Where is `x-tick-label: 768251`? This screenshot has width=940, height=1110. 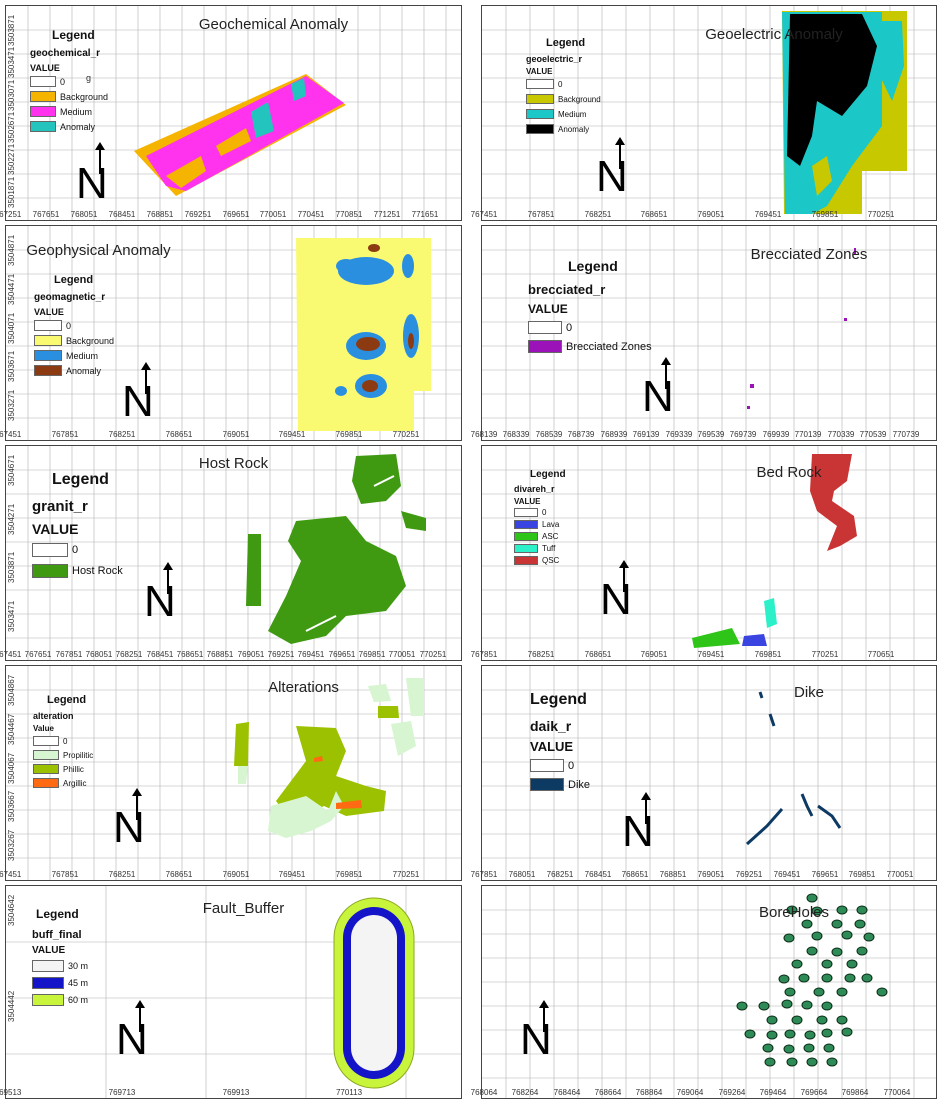 x-tick-label: 768251 is located at coordinates (541, 654).